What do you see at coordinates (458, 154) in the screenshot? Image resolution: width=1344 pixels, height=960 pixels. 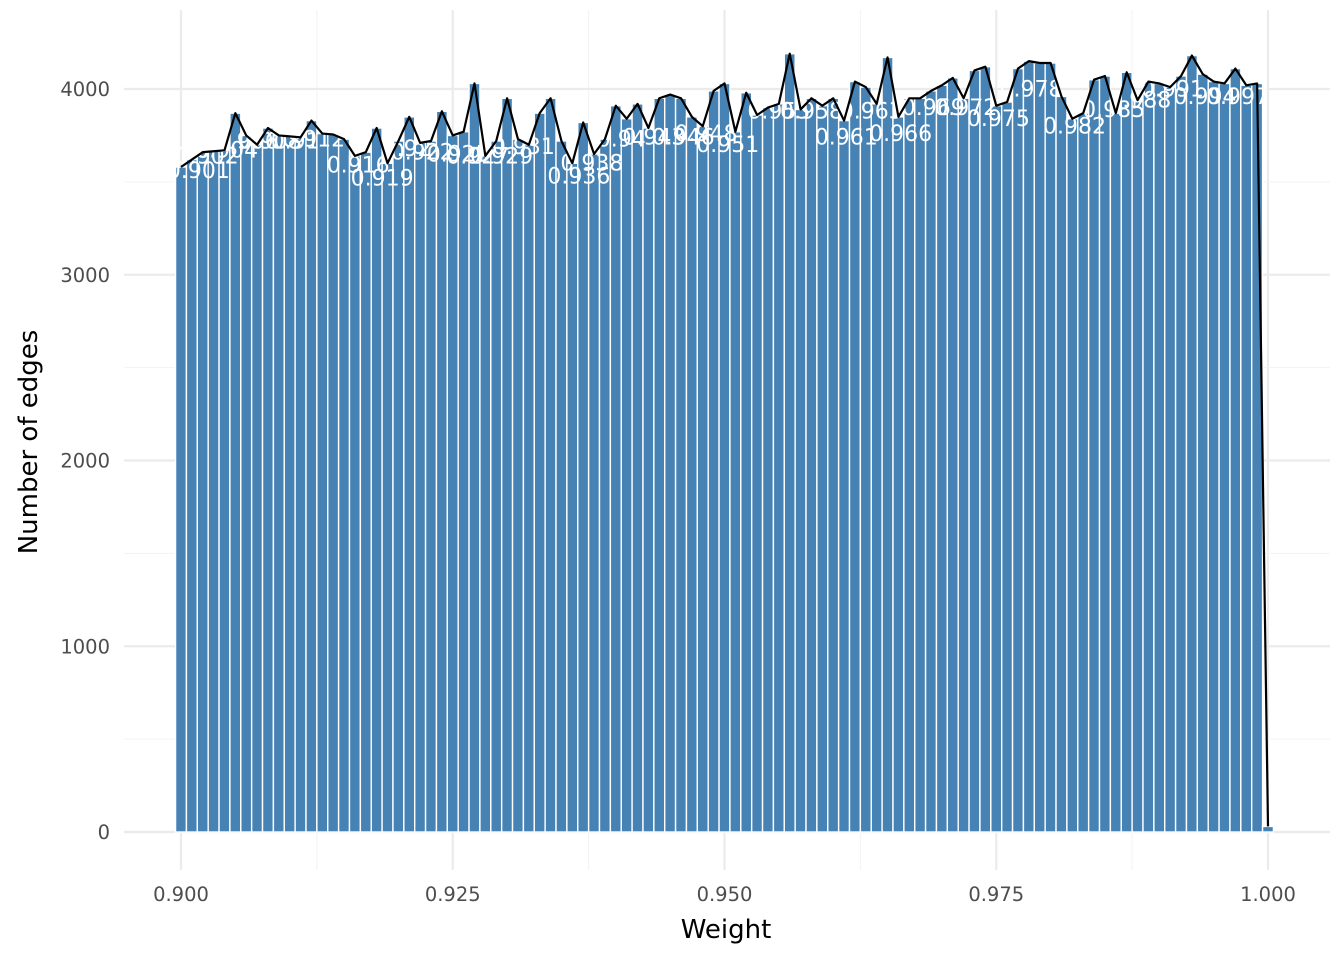 I see `bar-label: 0.925` at bounding box center [458, 154].